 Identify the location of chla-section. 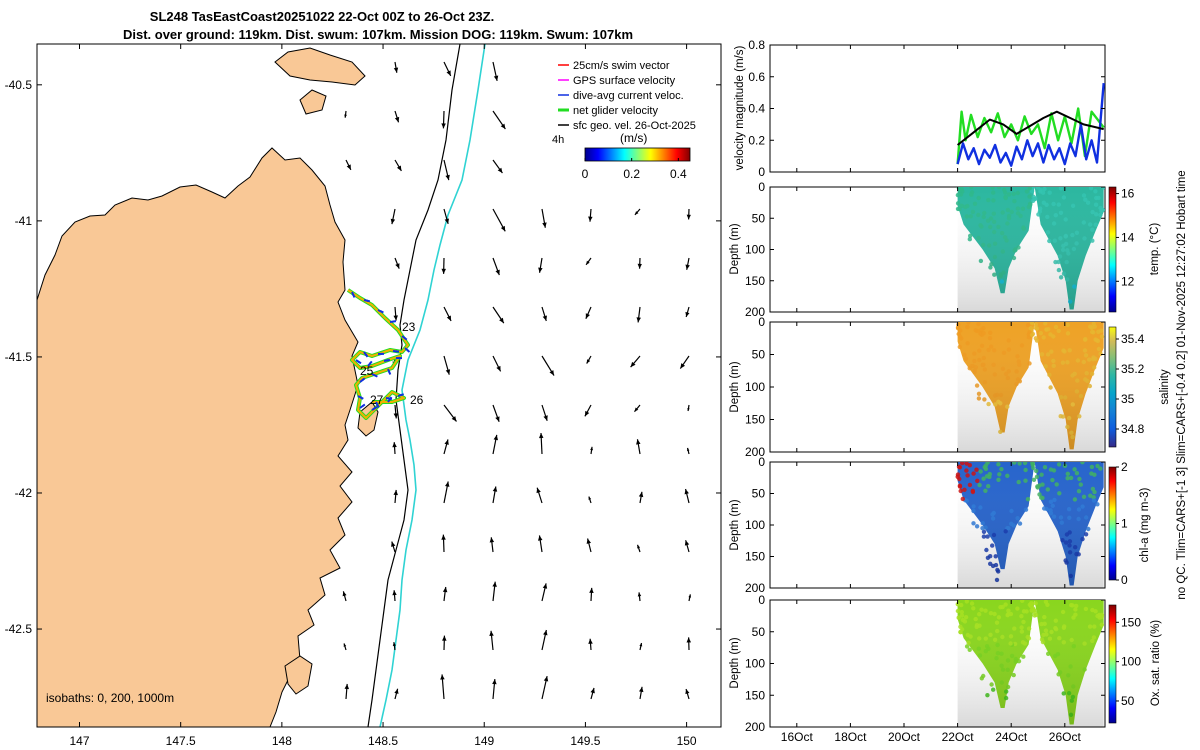
(1029, 525).